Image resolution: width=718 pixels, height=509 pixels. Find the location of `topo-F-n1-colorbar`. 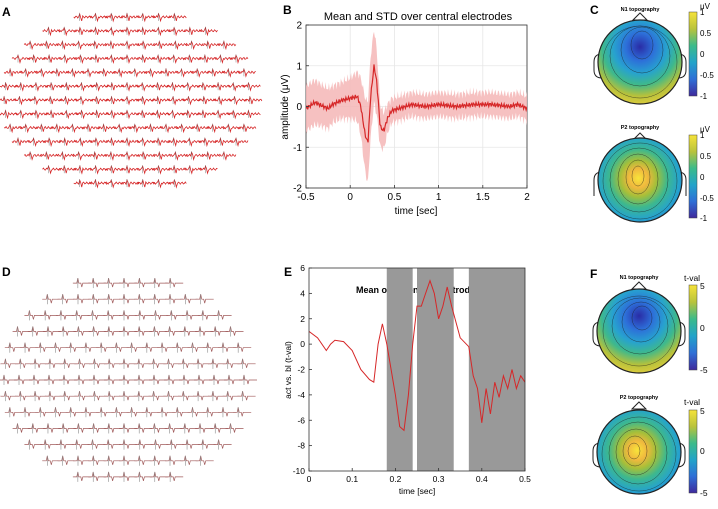

topo-F-n1-colorbar is located at coordinates (693, 327).